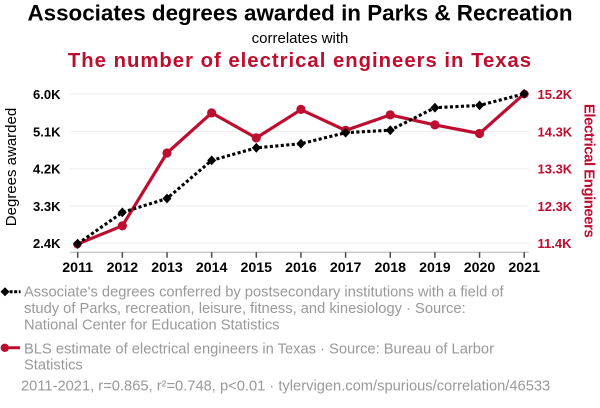 Image resolution: width=600 pixels, height=408 pixels. What do you see at coordinates (11, 167) in the screenshot?
I see `svg-text: Degrees awarded` at bounding box center [11, 167].